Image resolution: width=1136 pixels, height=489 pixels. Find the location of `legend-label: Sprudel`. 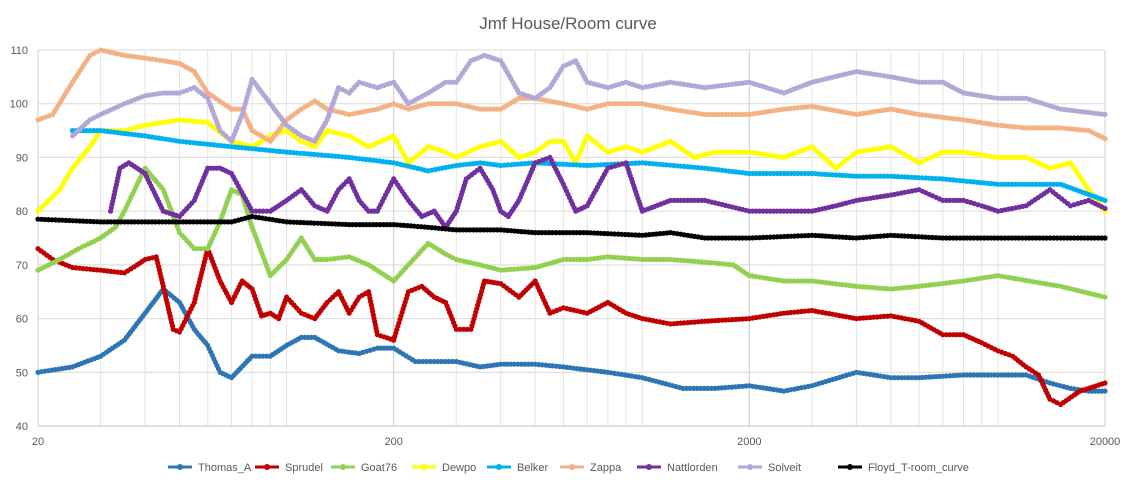

legend-label: Sprudel is located at coordinates (304, 468).